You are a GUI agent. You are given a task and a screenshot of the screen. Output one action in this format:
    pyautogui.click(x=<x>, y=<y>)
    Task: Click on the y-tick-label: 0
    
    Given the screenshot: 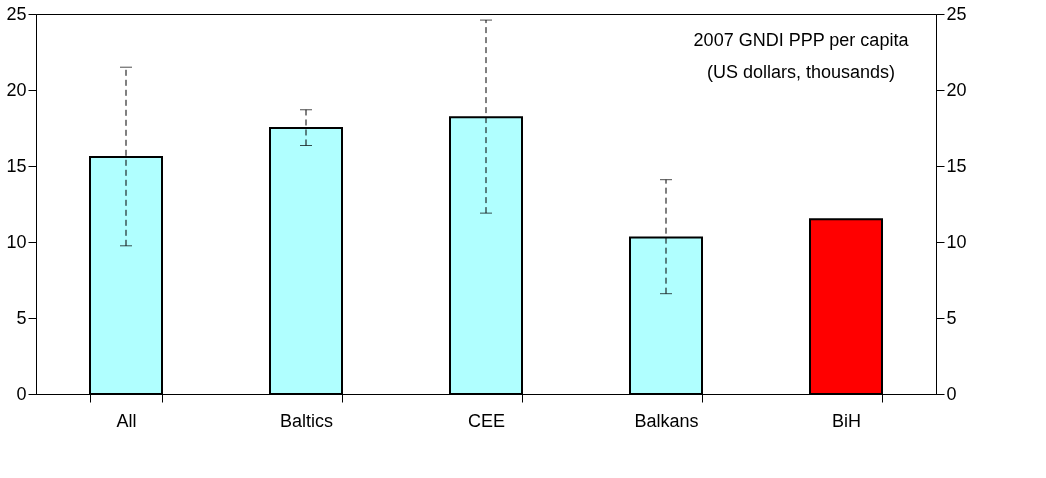 What is the action you would take?
    pyautogui.click(x=21, y=393)
    